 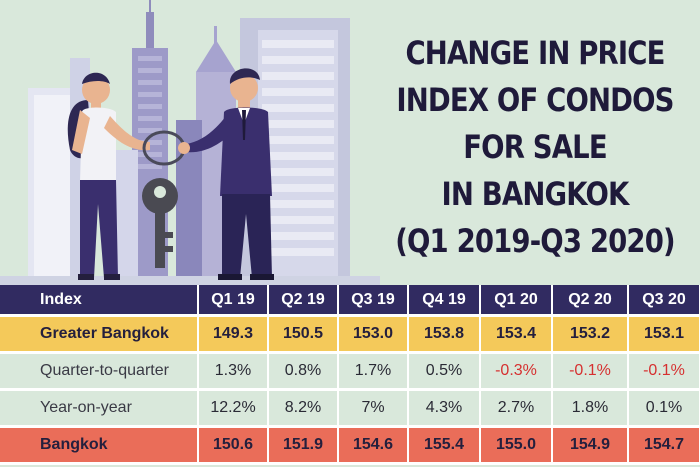 I want to click on table-cell: 155.4, so click(x=444, y=445).